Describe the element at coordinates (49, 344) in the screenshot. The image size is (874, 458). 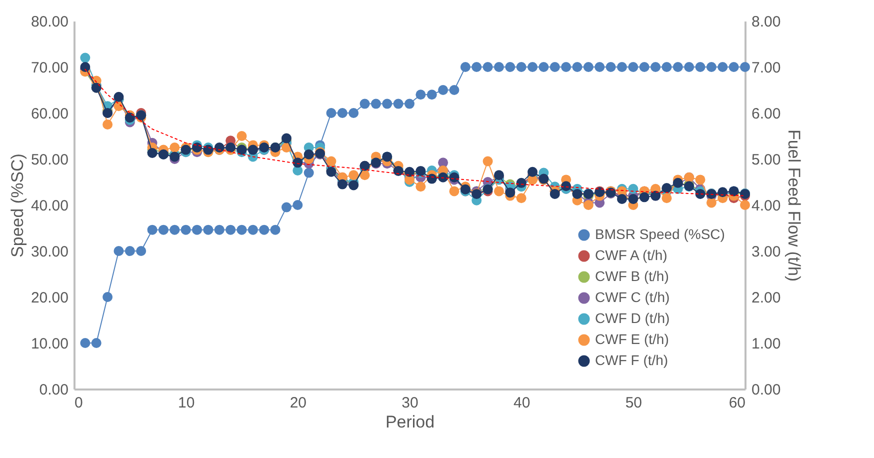
I see `y-tick-label: 10.00` at that location.